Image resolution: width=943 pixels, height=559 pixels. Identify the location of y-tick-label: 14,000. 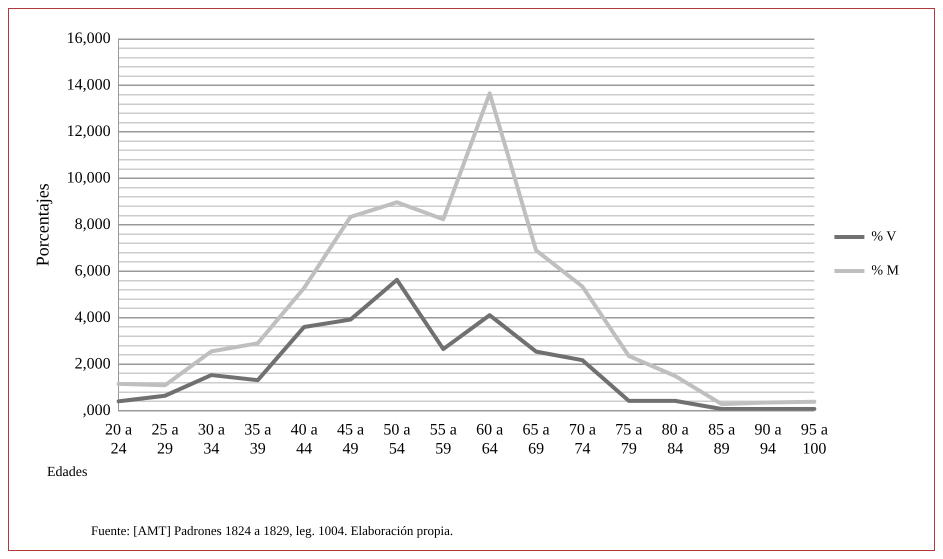
(88, 85).